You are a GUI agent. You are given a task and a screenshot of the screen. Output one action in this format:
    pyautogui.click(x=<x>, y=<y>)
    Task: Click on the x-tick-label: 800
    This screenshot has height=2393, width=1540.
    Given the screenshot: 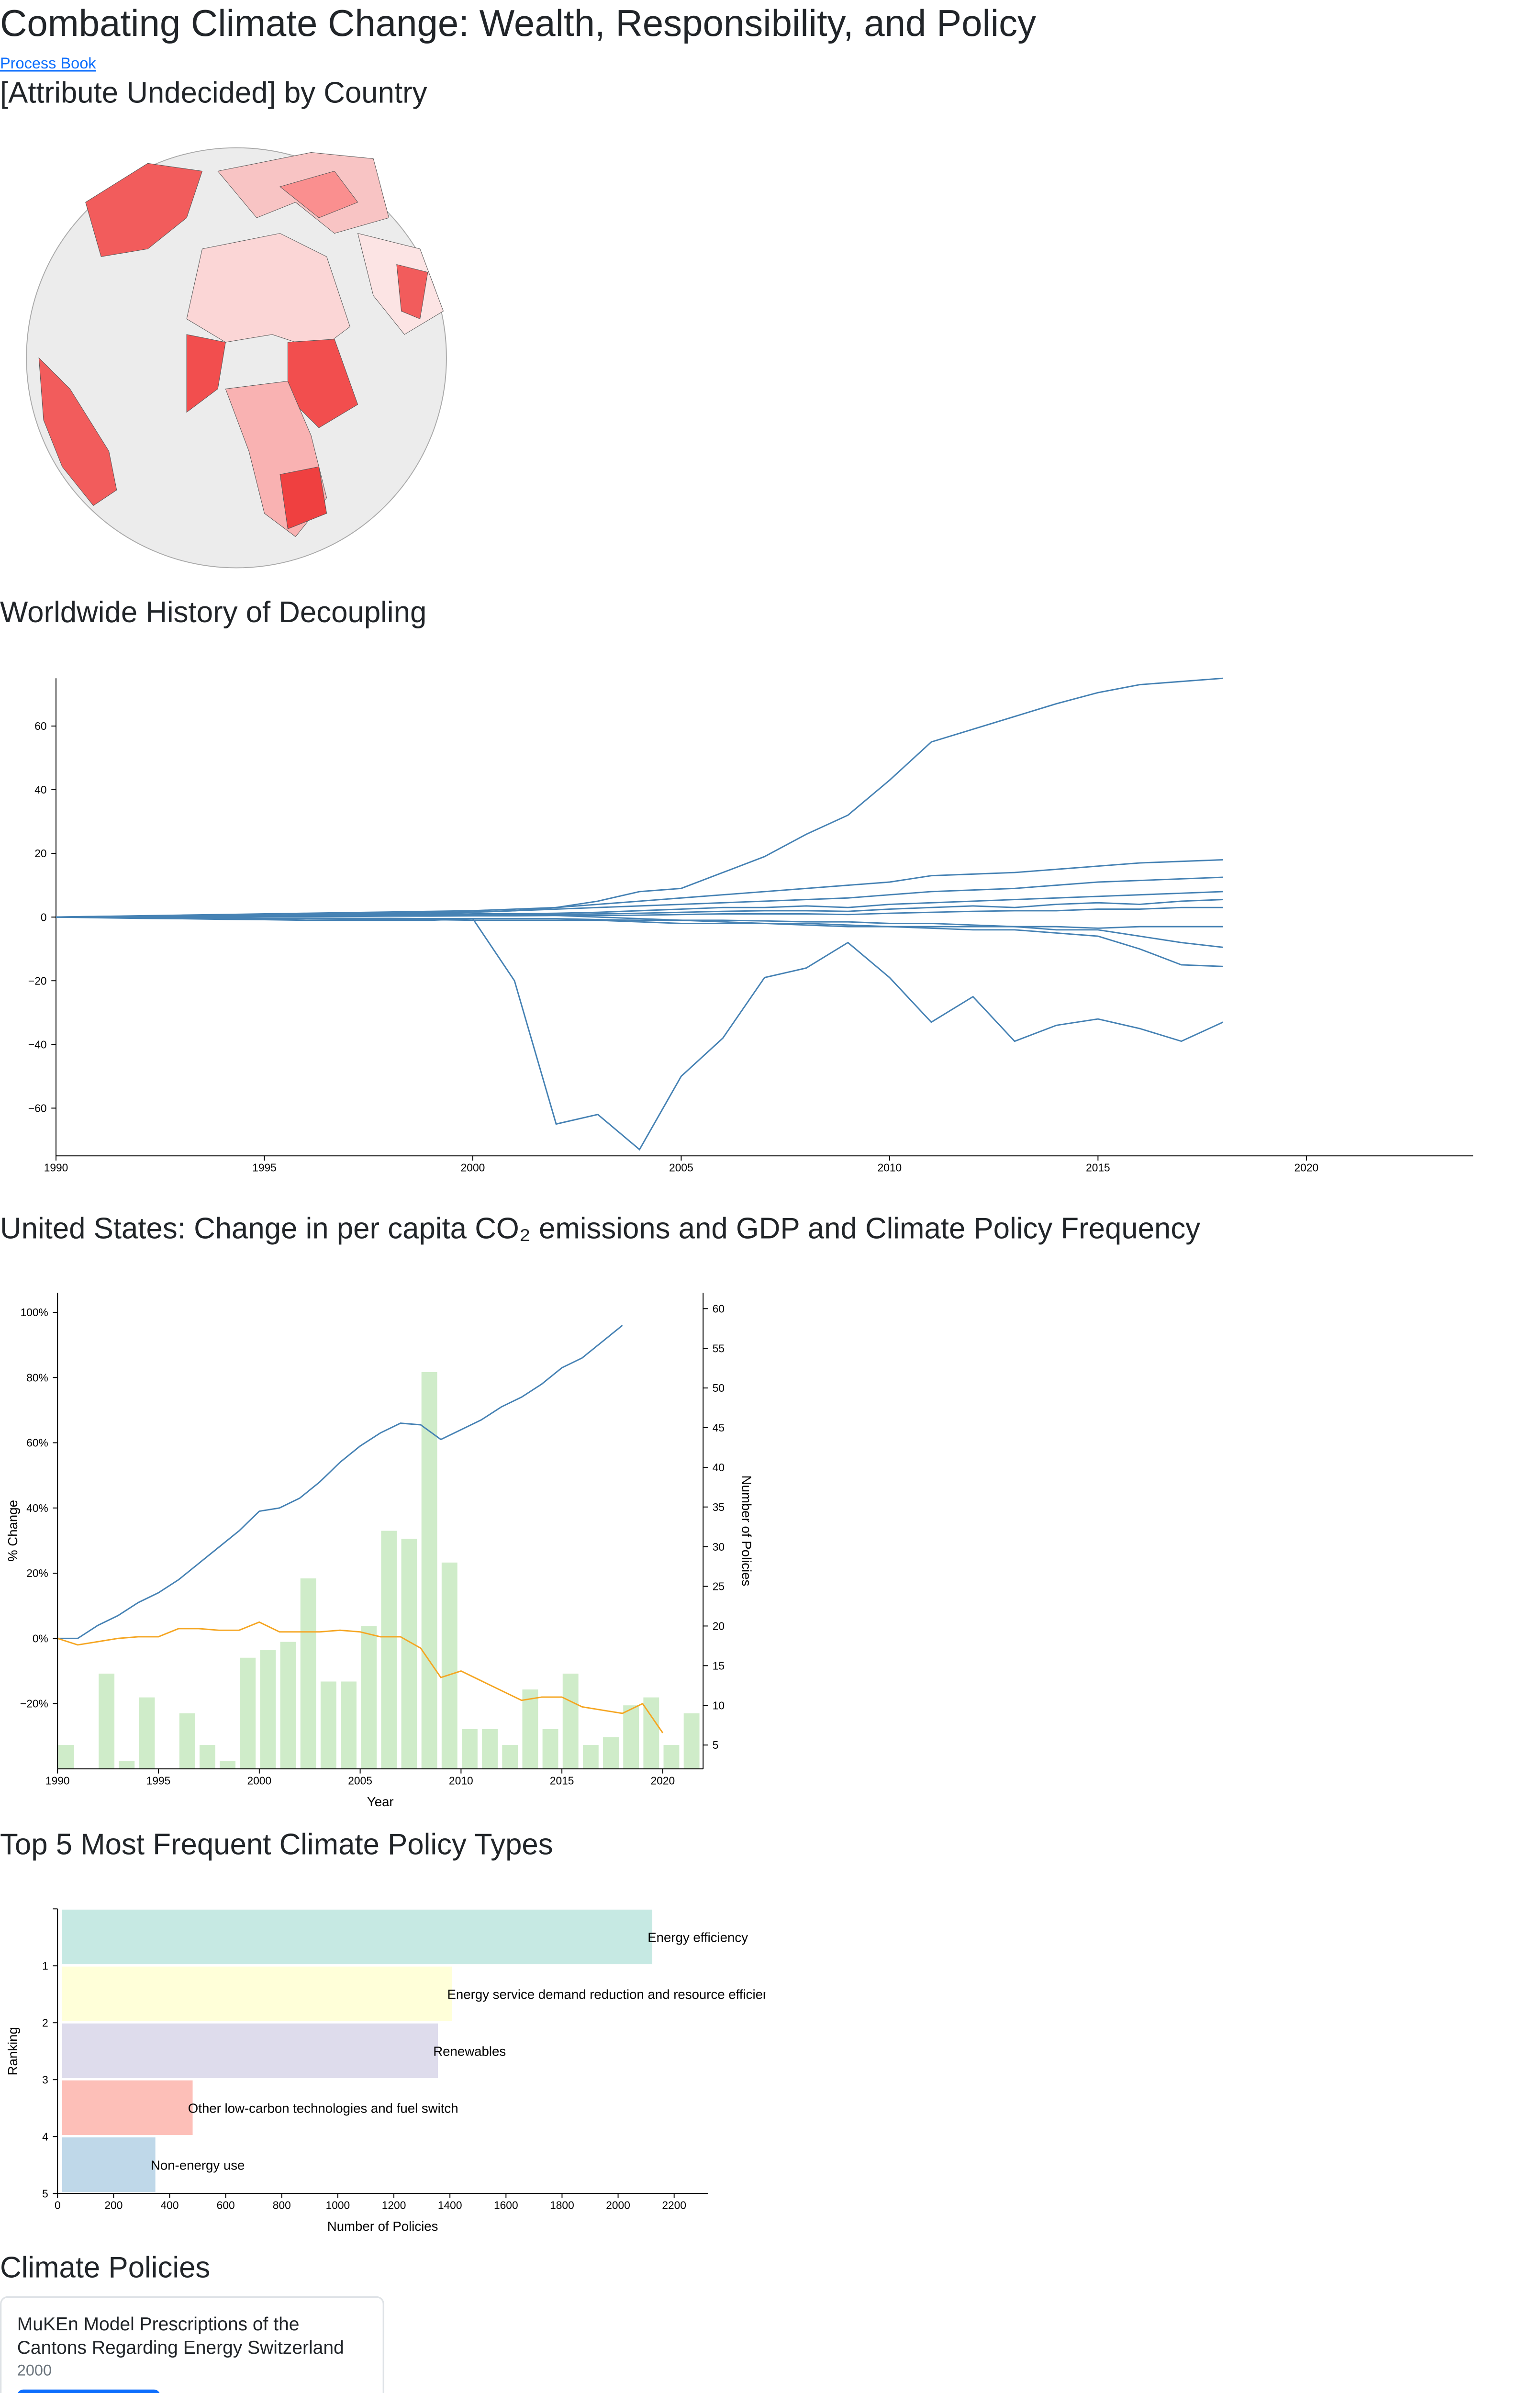 What is the action you would take?
    pyautogui.click(x=282, y=2206)
    